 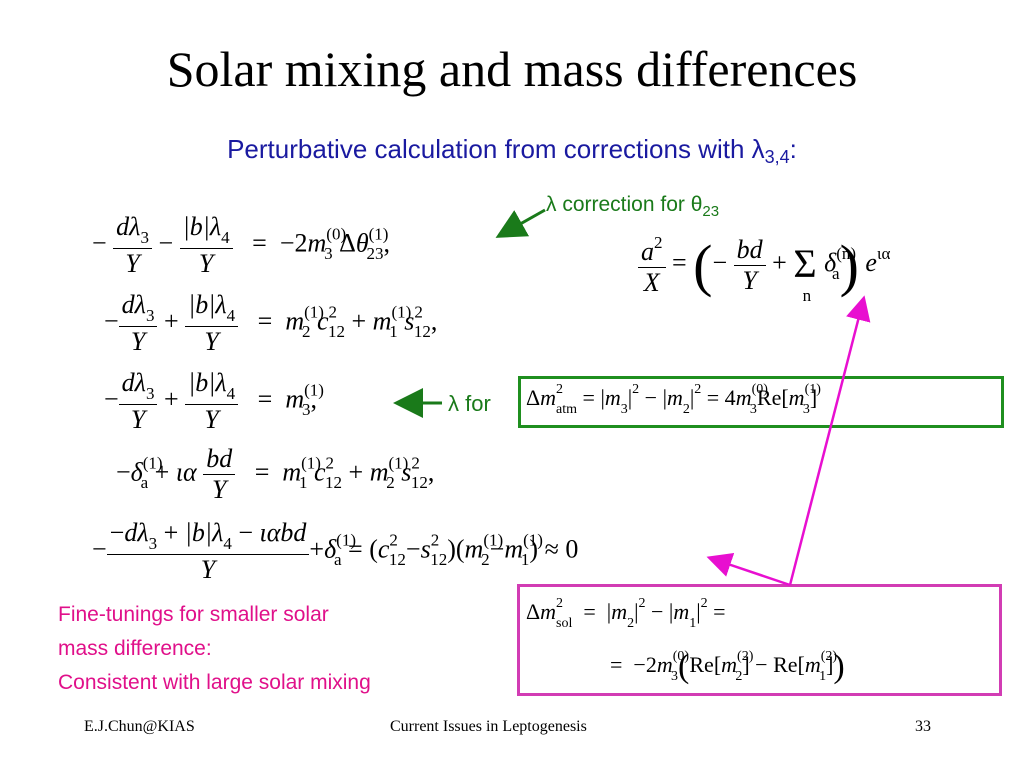 I want to click on footer-center: Current Issues in Leptogenesis, so click(x=488, y=726).